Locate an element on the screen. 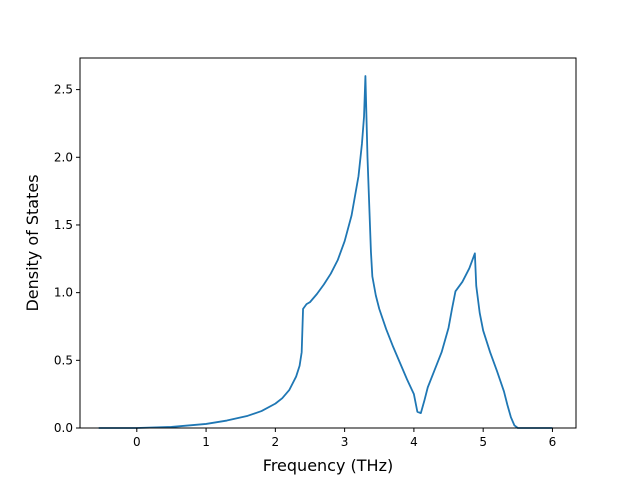 The image size is (640, 480). y-tick-label: 2.5 is located at coordinates (63, 90).